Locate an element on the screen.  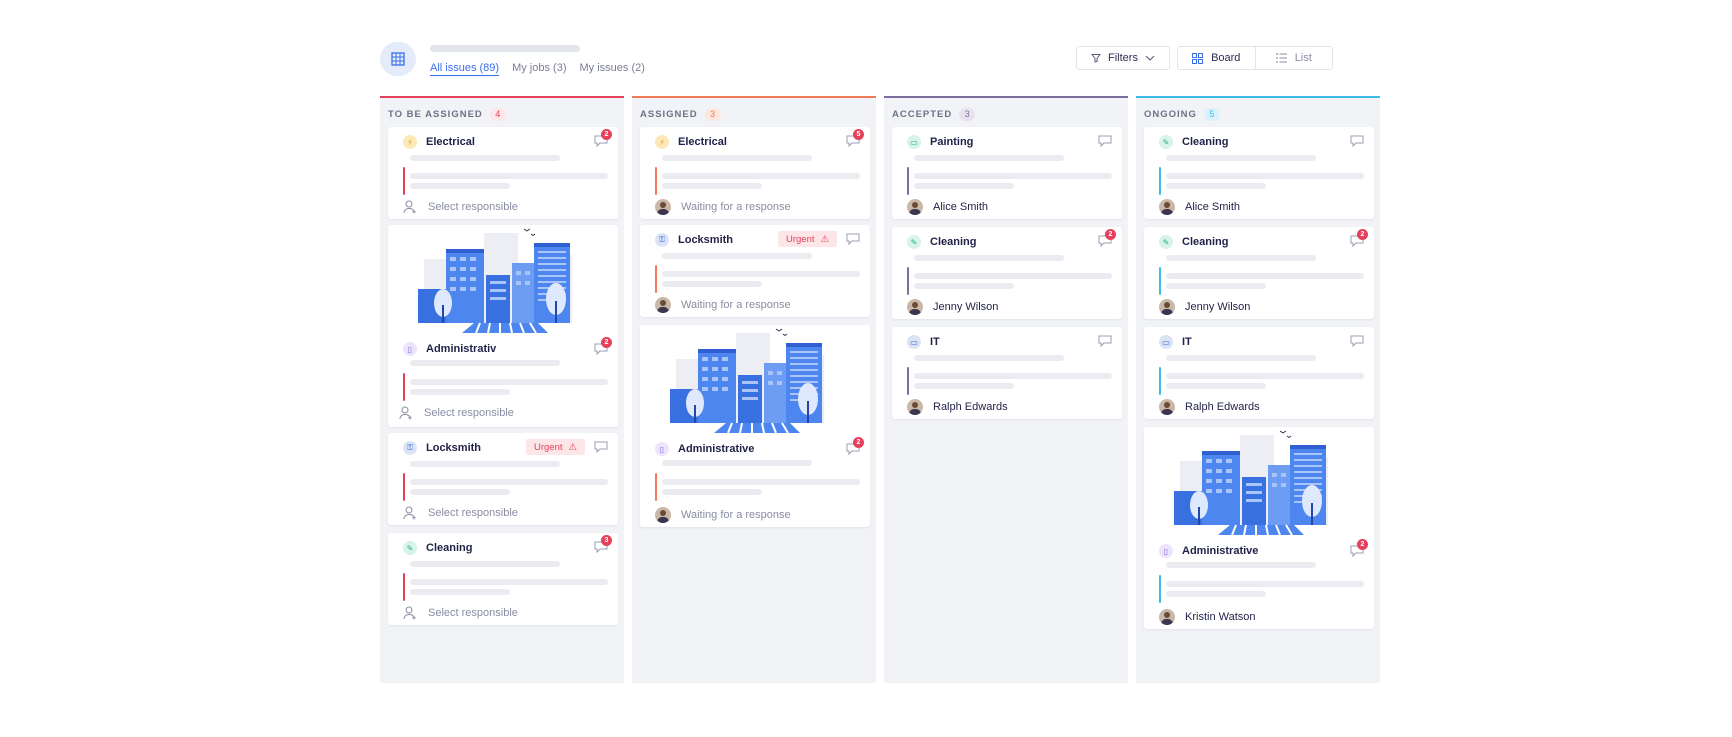
issue-card: ⚡ Electrical 2 Select responsible is located at coordinates (503, 173).